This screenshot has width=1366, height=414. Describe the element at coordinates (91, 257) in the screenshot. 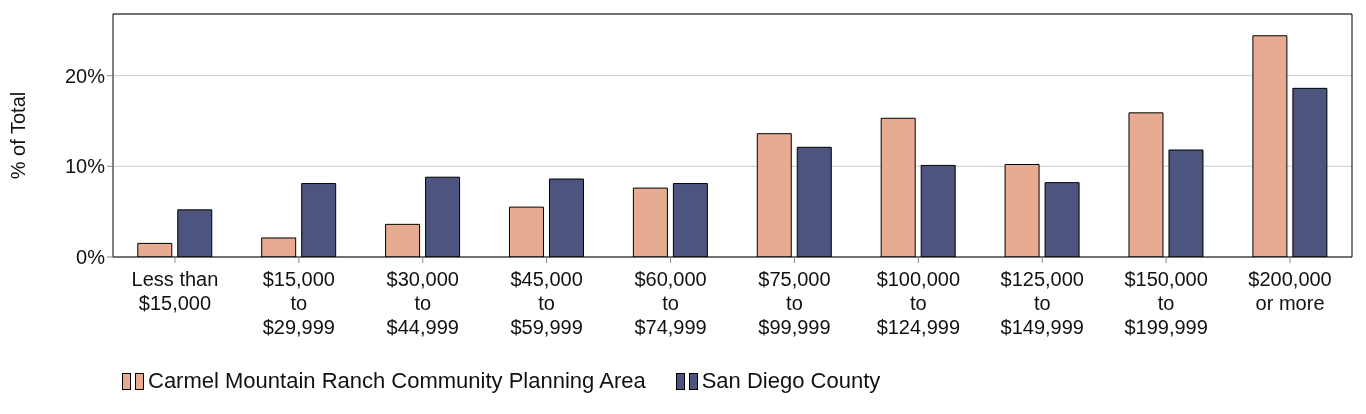

I see `y-tick-label: 0%` at that location.